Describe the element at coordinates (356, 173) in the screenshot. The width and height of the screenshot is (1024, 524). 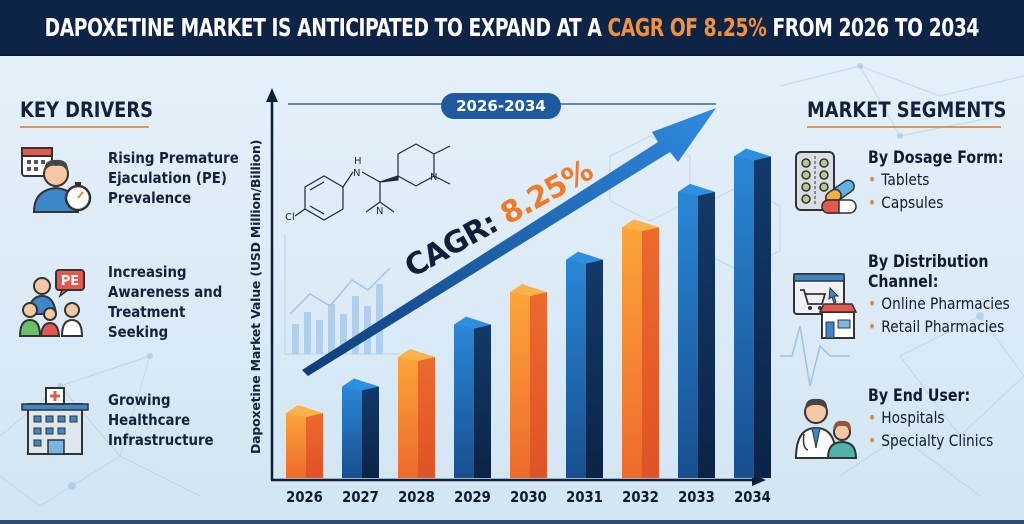
I see `molecule-atom-nh: N` at that location.